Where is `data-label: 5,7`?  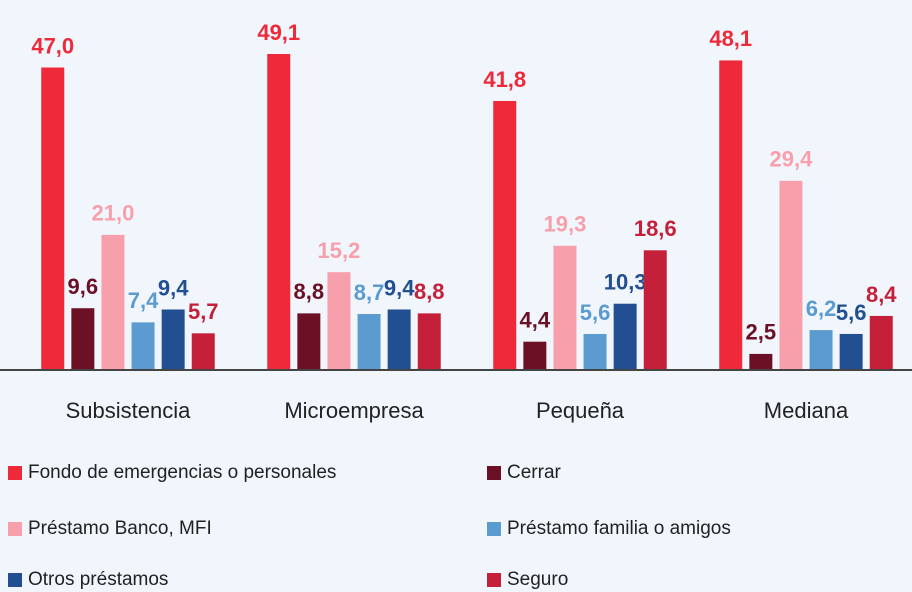
data-label: 5,7 is located at coordinates (203, 311).